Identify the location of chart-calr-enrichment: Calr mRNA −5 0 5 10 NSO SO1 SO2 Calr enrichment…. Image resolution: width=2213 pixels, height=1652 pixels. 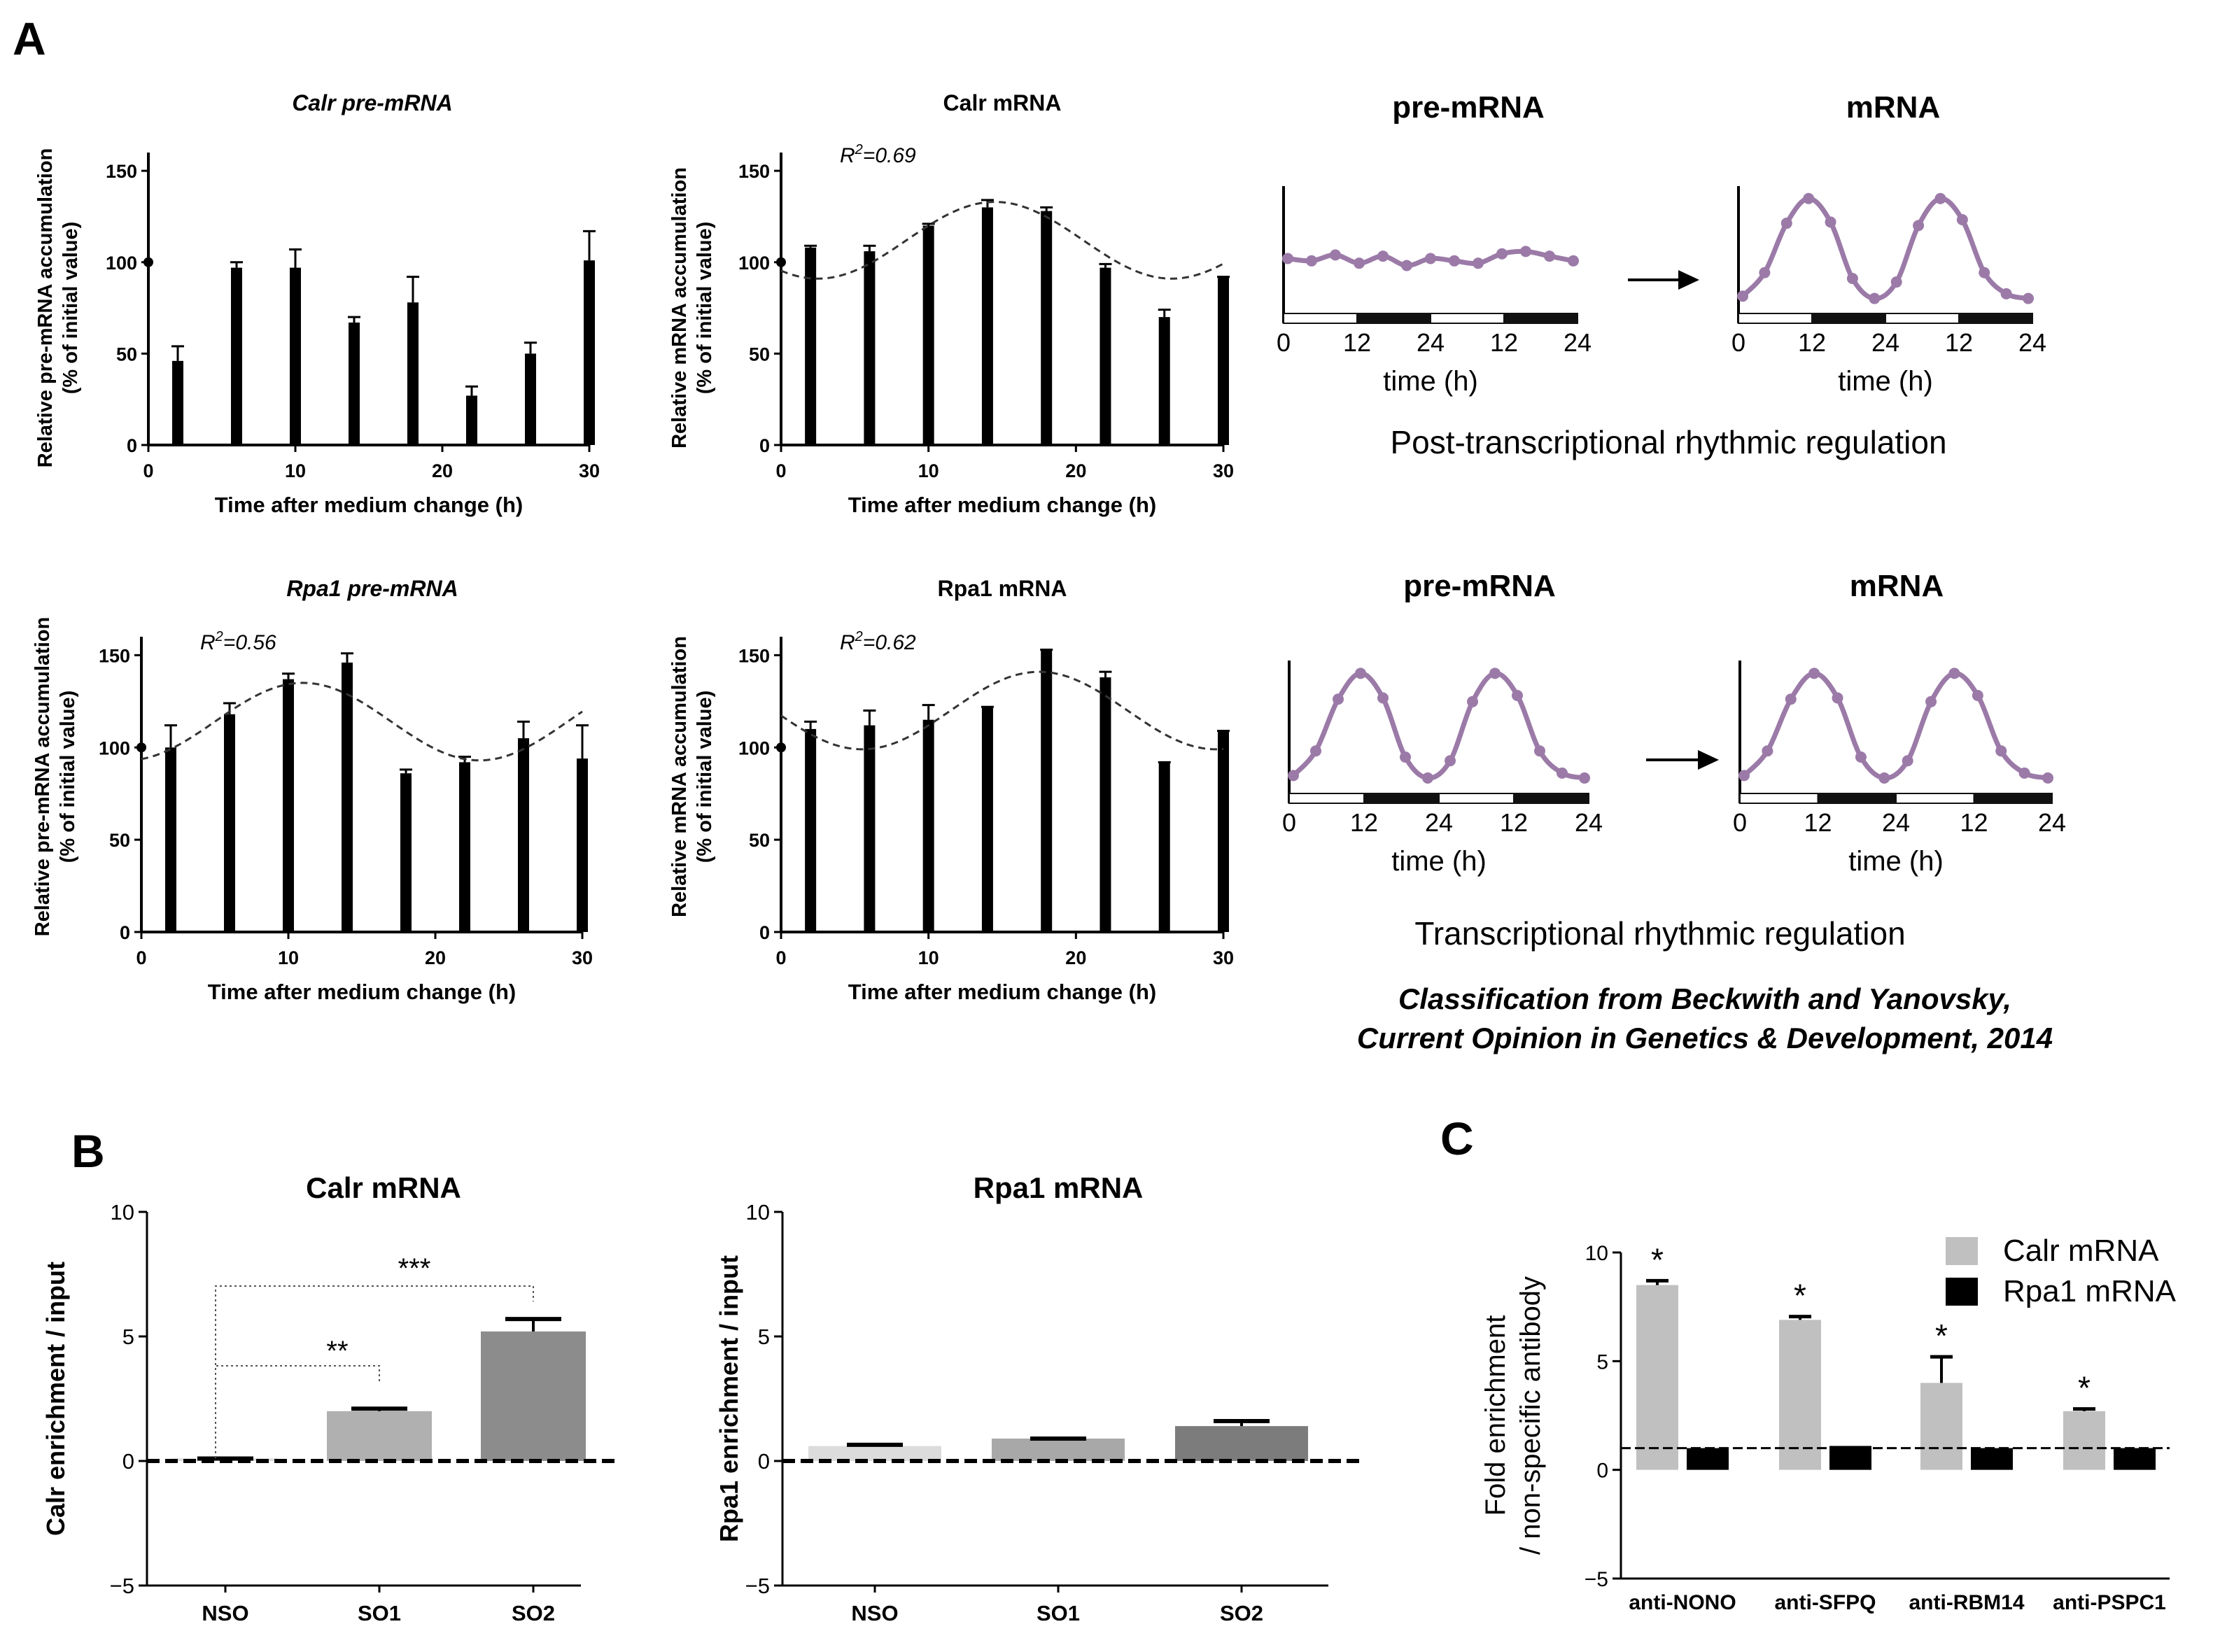
(328, 1398).